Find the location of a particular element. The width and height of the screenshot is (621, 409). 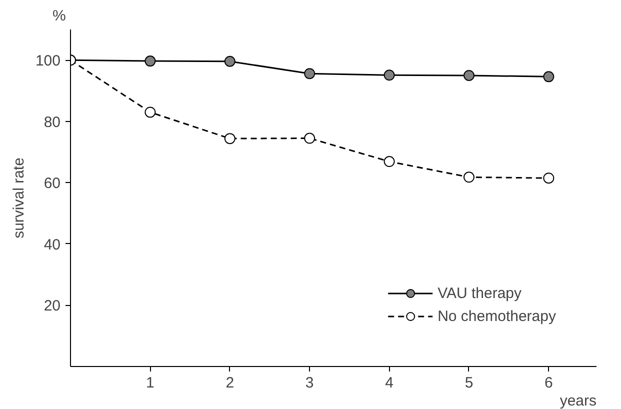

y-tick-label: 100 is located at coordinates (48, 61).